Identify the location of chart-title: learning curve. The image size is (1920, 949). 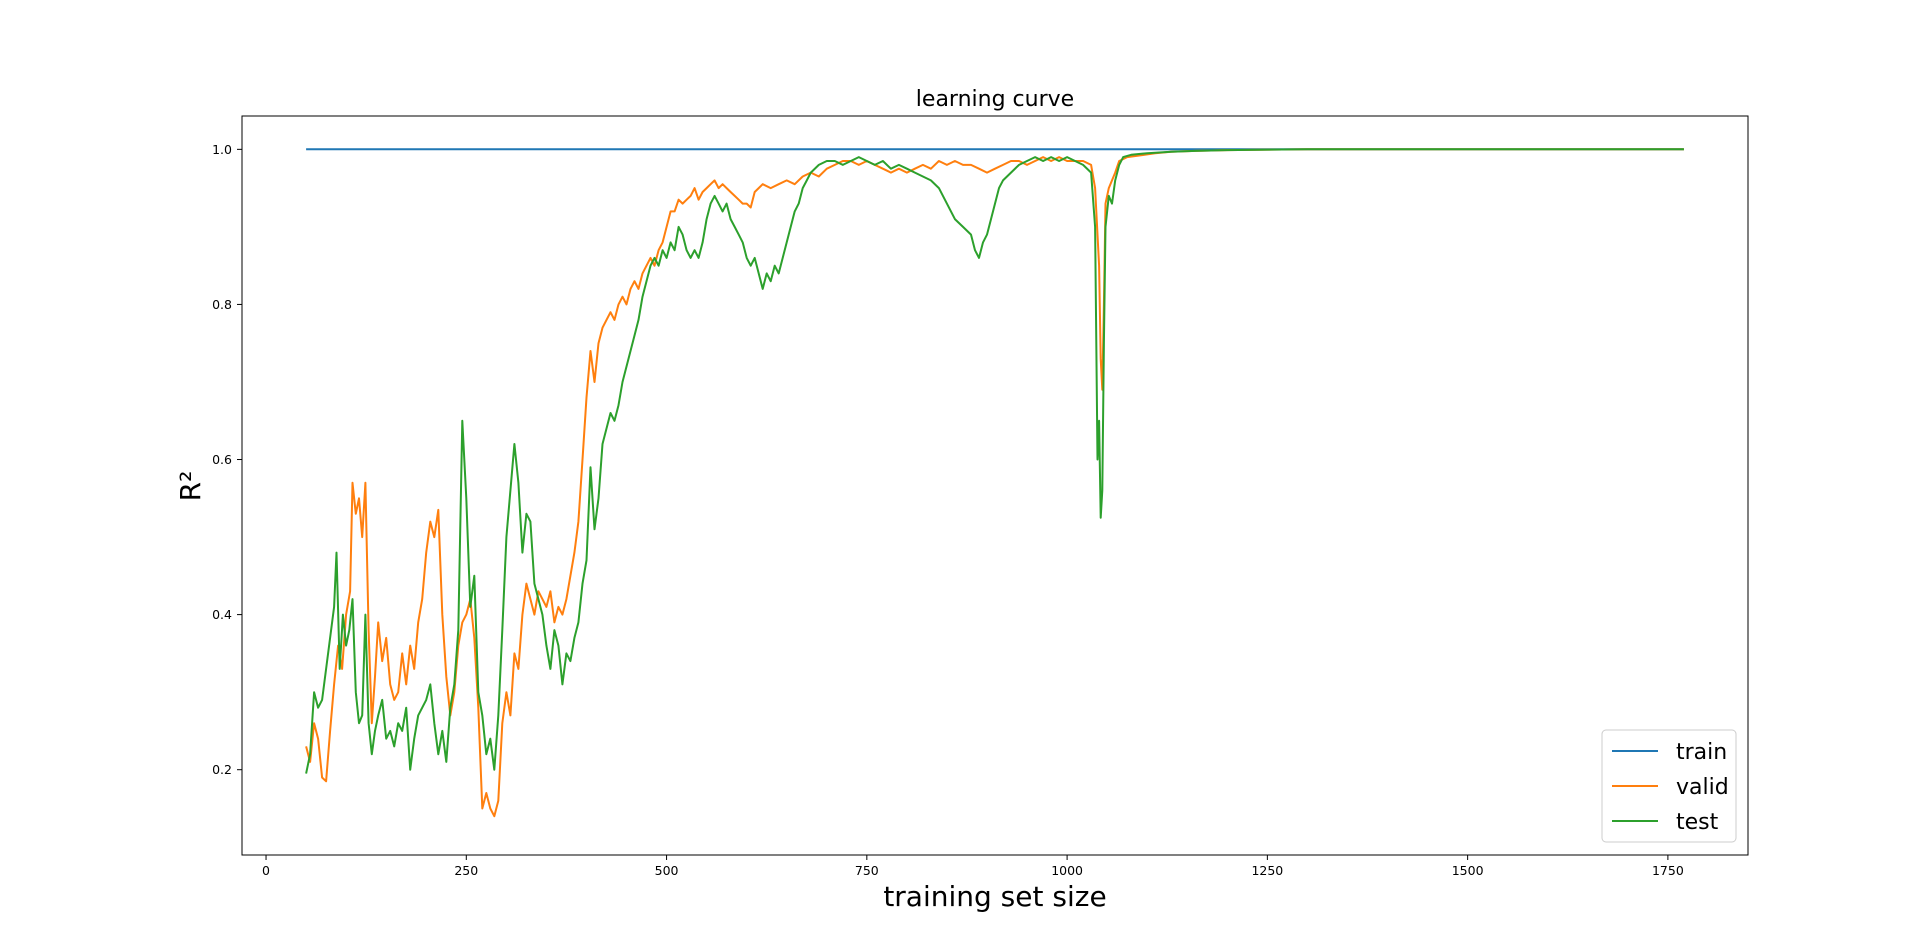
(995, 99).